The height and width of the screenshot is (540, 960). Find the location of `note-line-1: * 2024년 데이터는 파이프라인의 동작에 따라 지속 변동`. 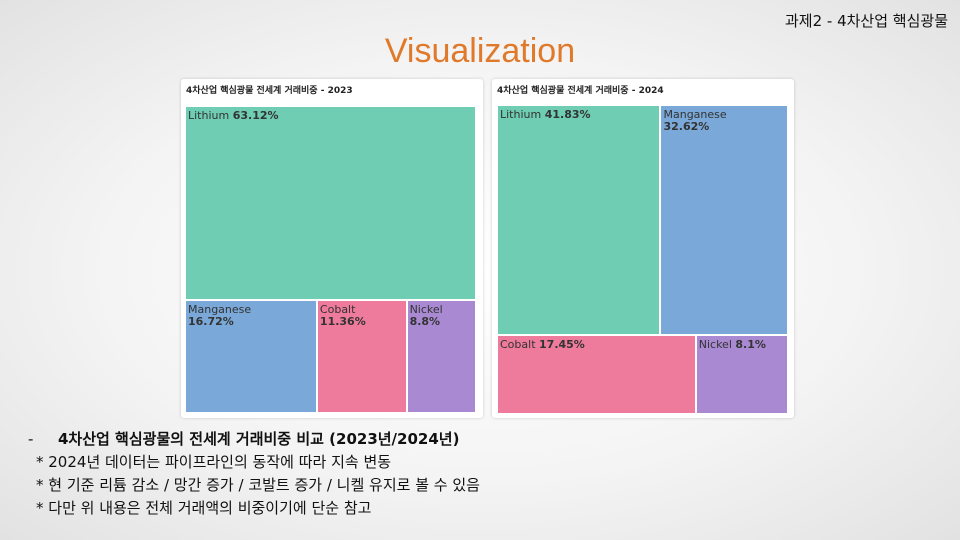

note-line-1: * 2024년 데이터는 파이프라인의 동작에 따라 지속 변동 is located at coordinates (214, 462).